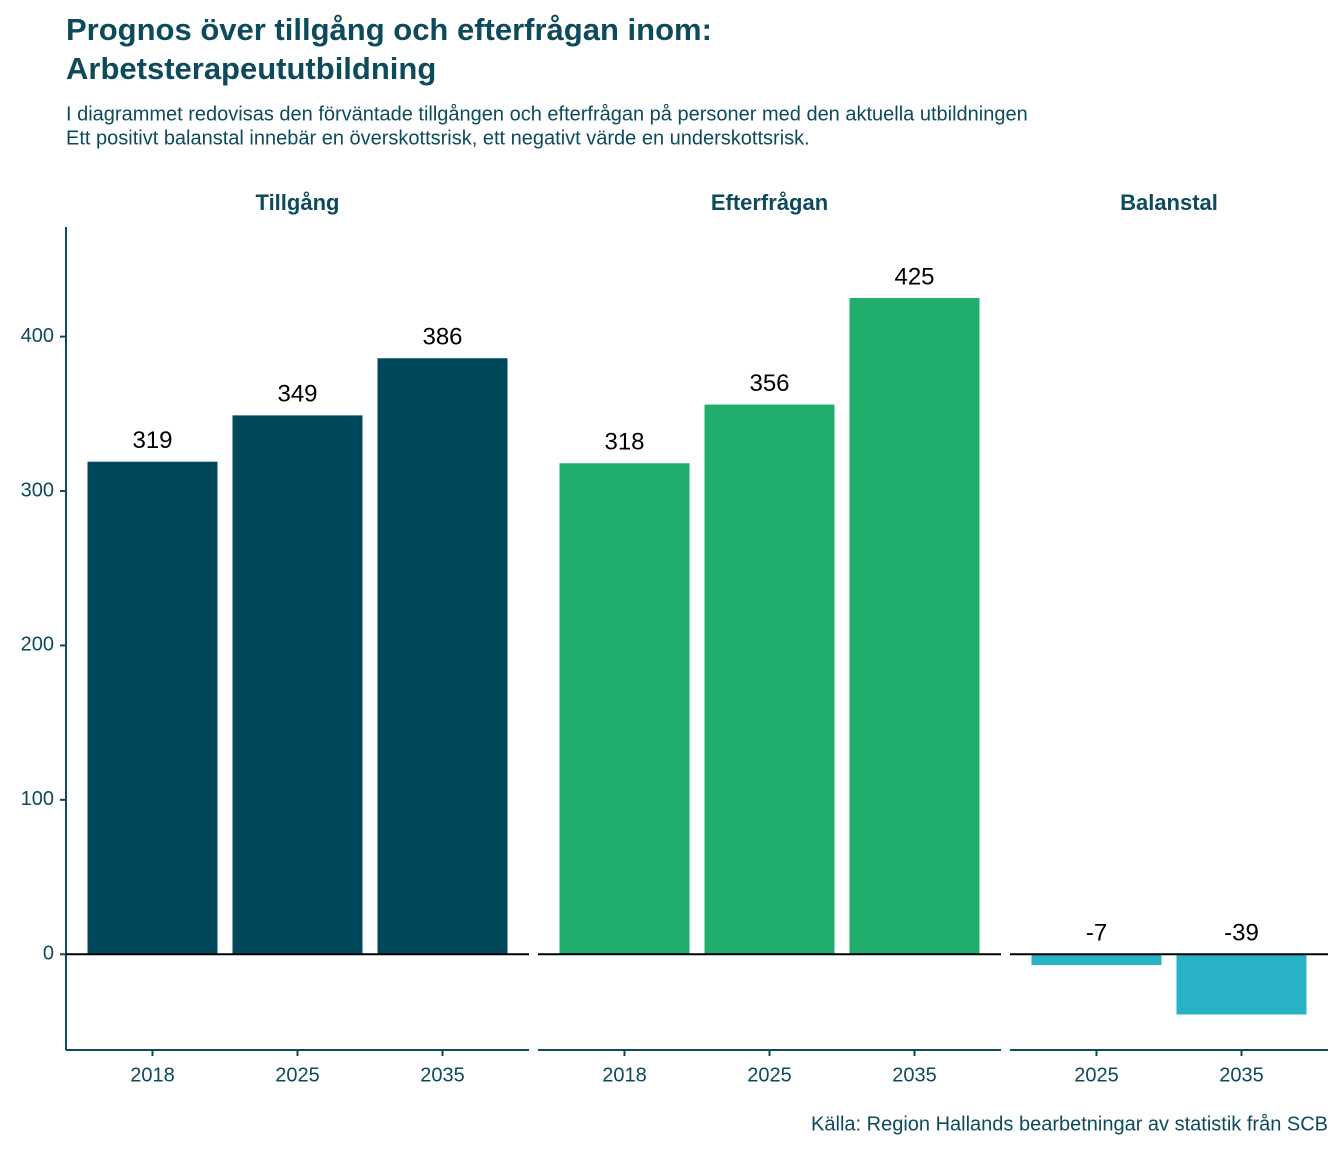 The width and height of the screenshot is (1344, 1152). What do you see at coordinates (37, 799) in the screenshot?
I see `y-tick-label: 100` at bounding box center [37, 799].